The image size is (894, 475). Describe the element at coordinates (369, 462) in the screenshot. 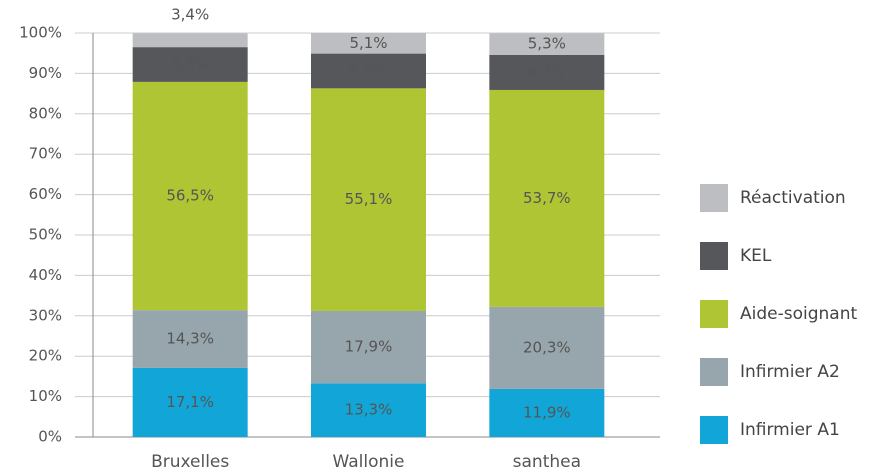

I see `x-tick-label: Wallonie` at that location.